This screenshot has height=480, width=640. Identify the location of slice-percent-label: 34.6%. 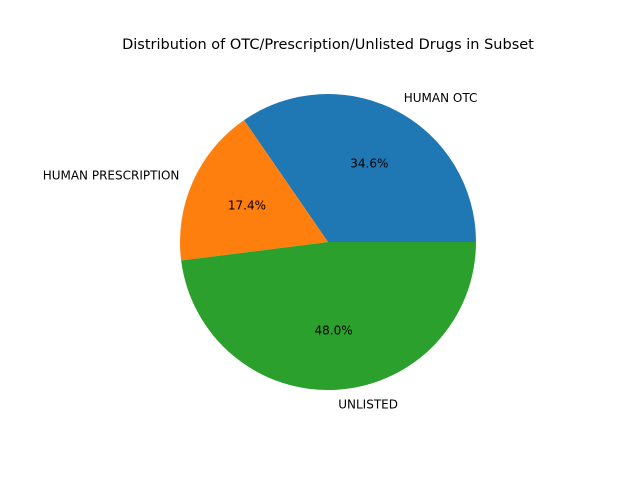
(369, 163).